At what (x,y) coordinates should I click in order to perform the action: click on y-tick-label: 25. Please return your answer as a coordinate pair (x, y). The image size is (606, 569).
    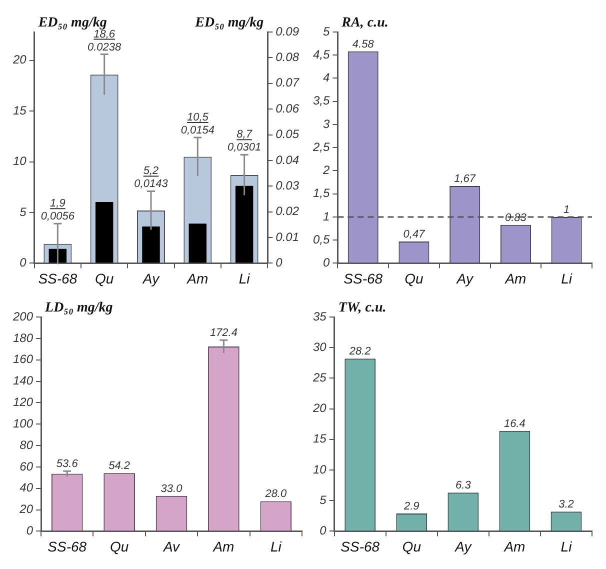
    Looking at the image, I should click on (319, 377).